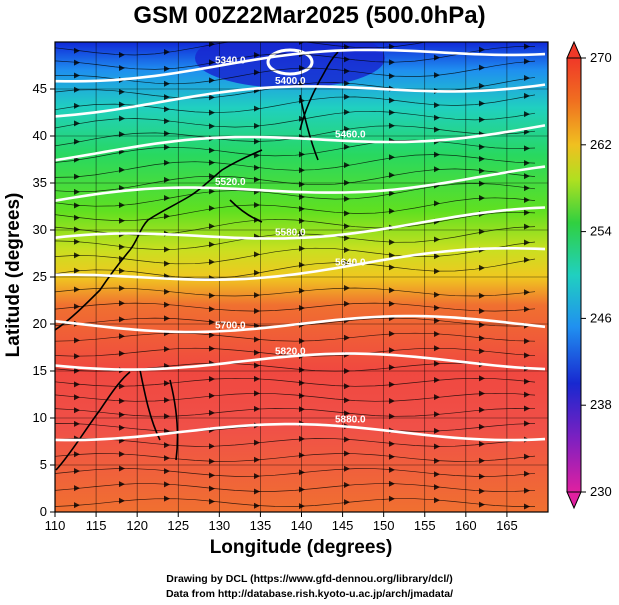  I want to click on low-center-contour, so click(290, 62).